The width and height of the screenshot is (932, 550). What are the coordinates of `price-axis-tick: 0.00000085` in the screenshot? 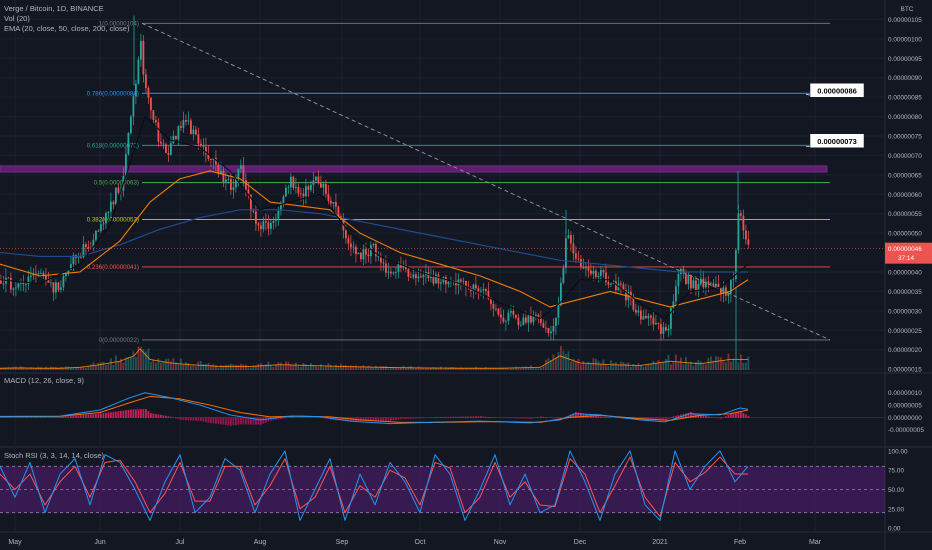 It's located at (905, 98).